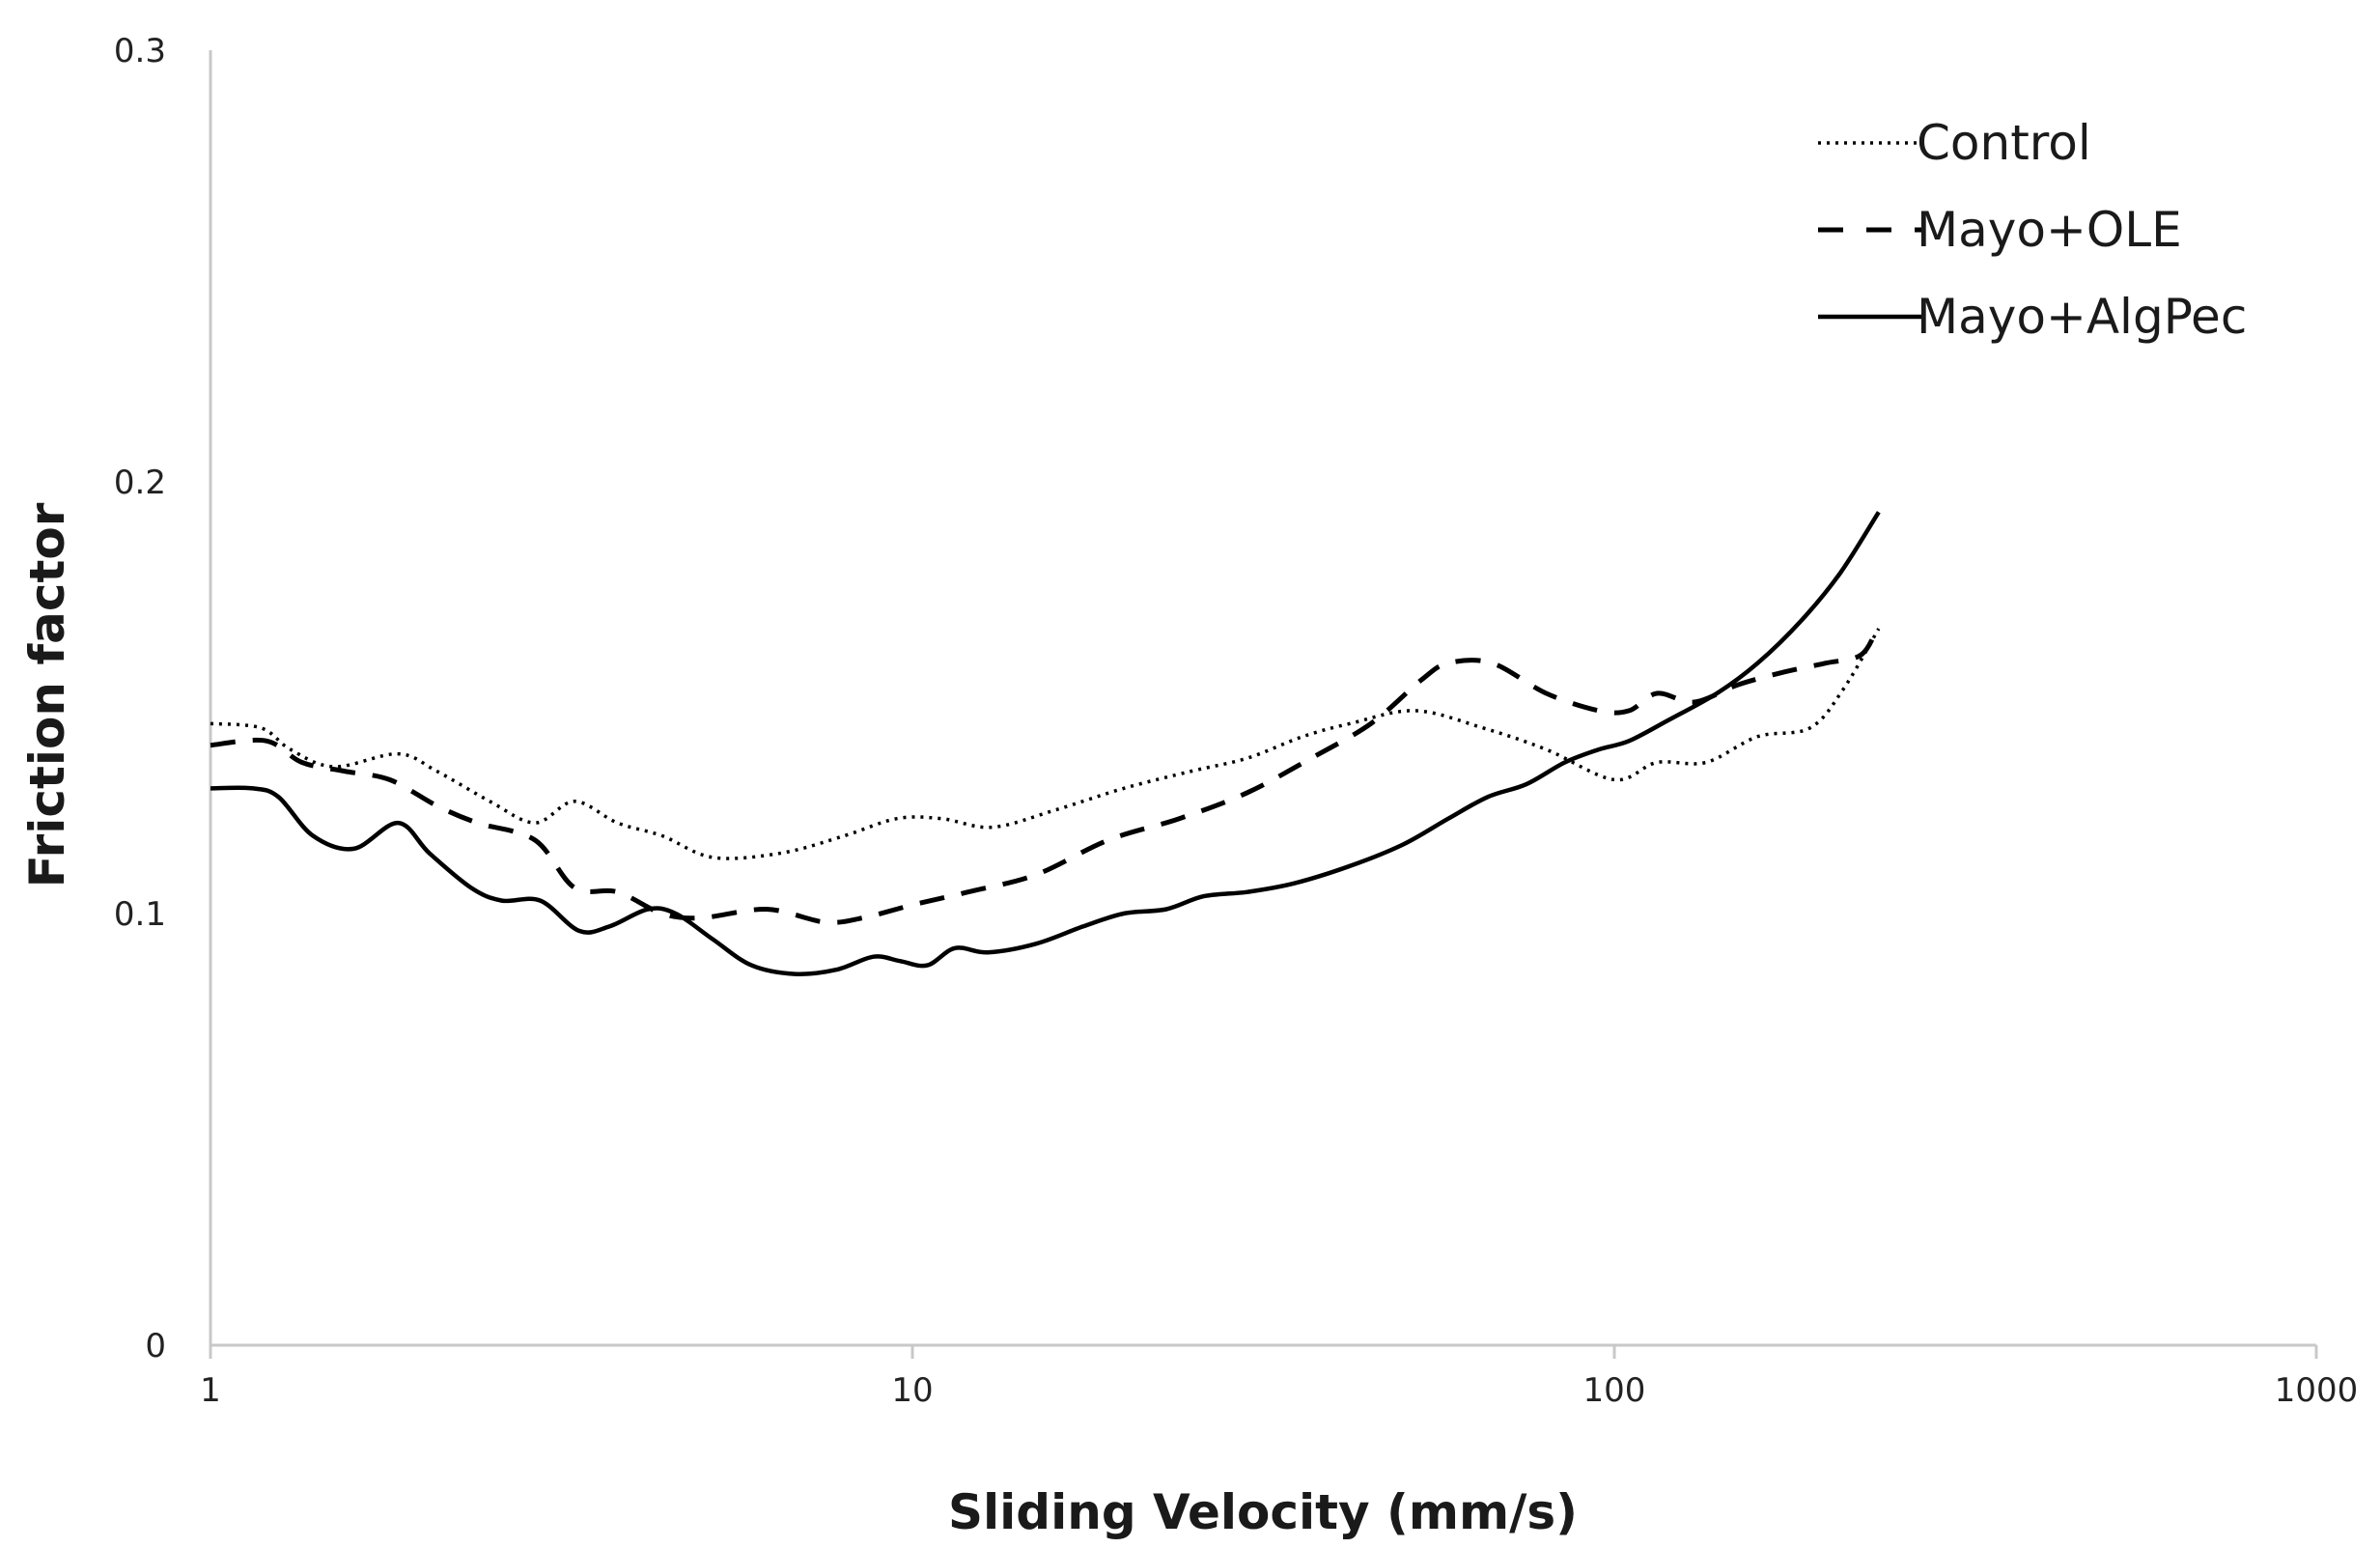 This screenshot has width=2380, height=1548. What do you see at coordinates (140, 698) in the screenshot?
I see `y-tick-labels: 0 0.1 0.2 0.3` at bounding box center [140, 698].